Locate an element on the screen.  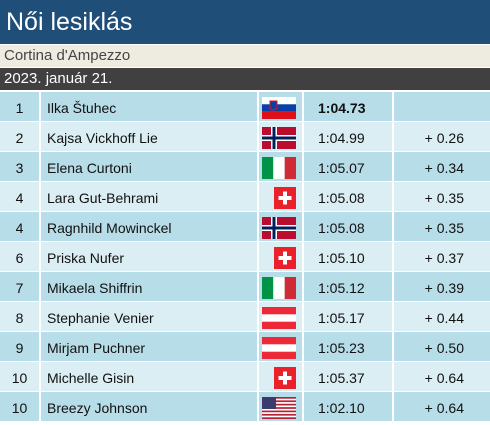
table-row: 3 Elena Curtoni 1:05.07 + 0.34 is located at coordinates (245, 166).